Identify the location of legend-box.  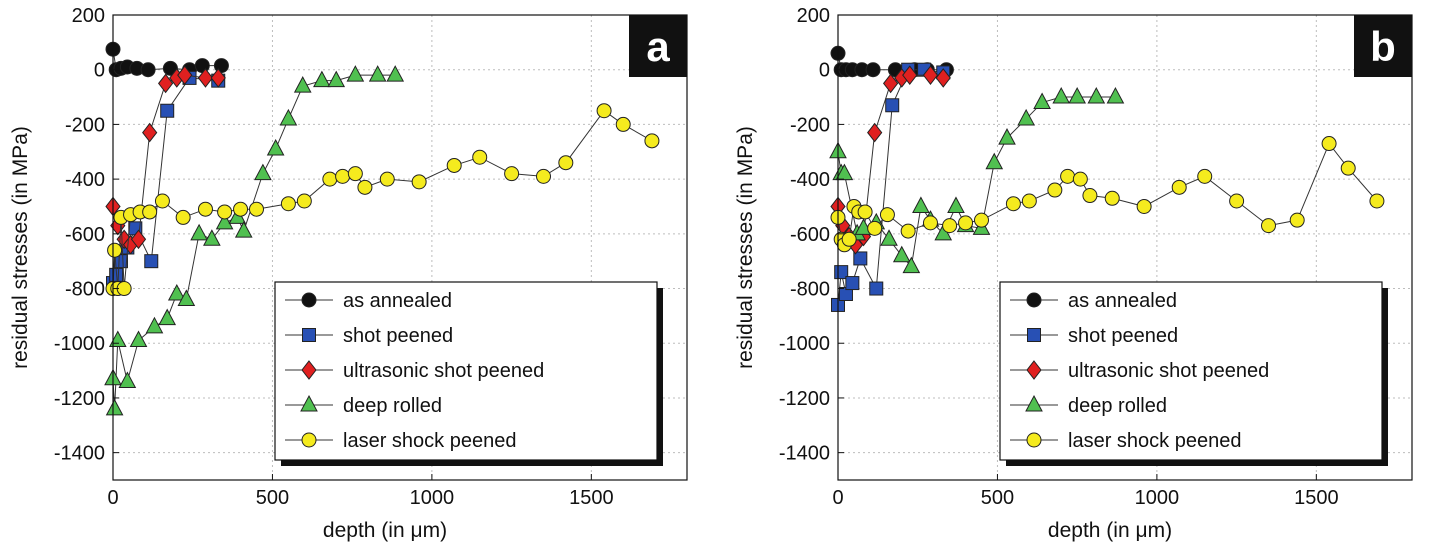
(466, 371).